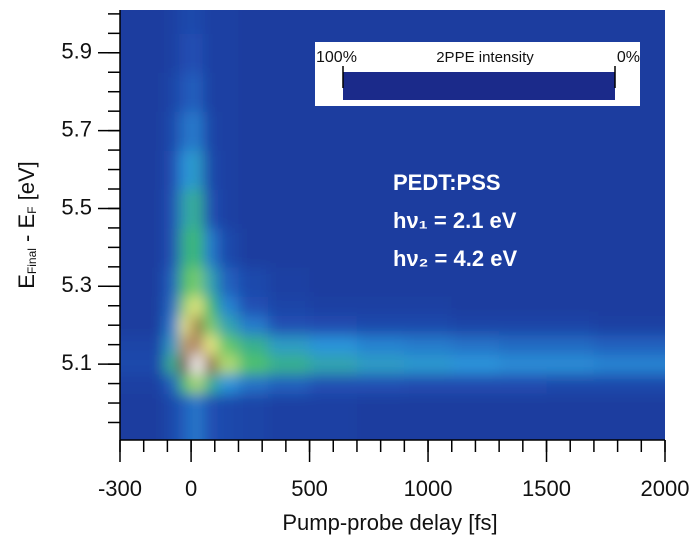 Image resolution: width=697 pixels, height=541 pixels. I want to click on y-tick-label: 5.7, so click(76, 128).